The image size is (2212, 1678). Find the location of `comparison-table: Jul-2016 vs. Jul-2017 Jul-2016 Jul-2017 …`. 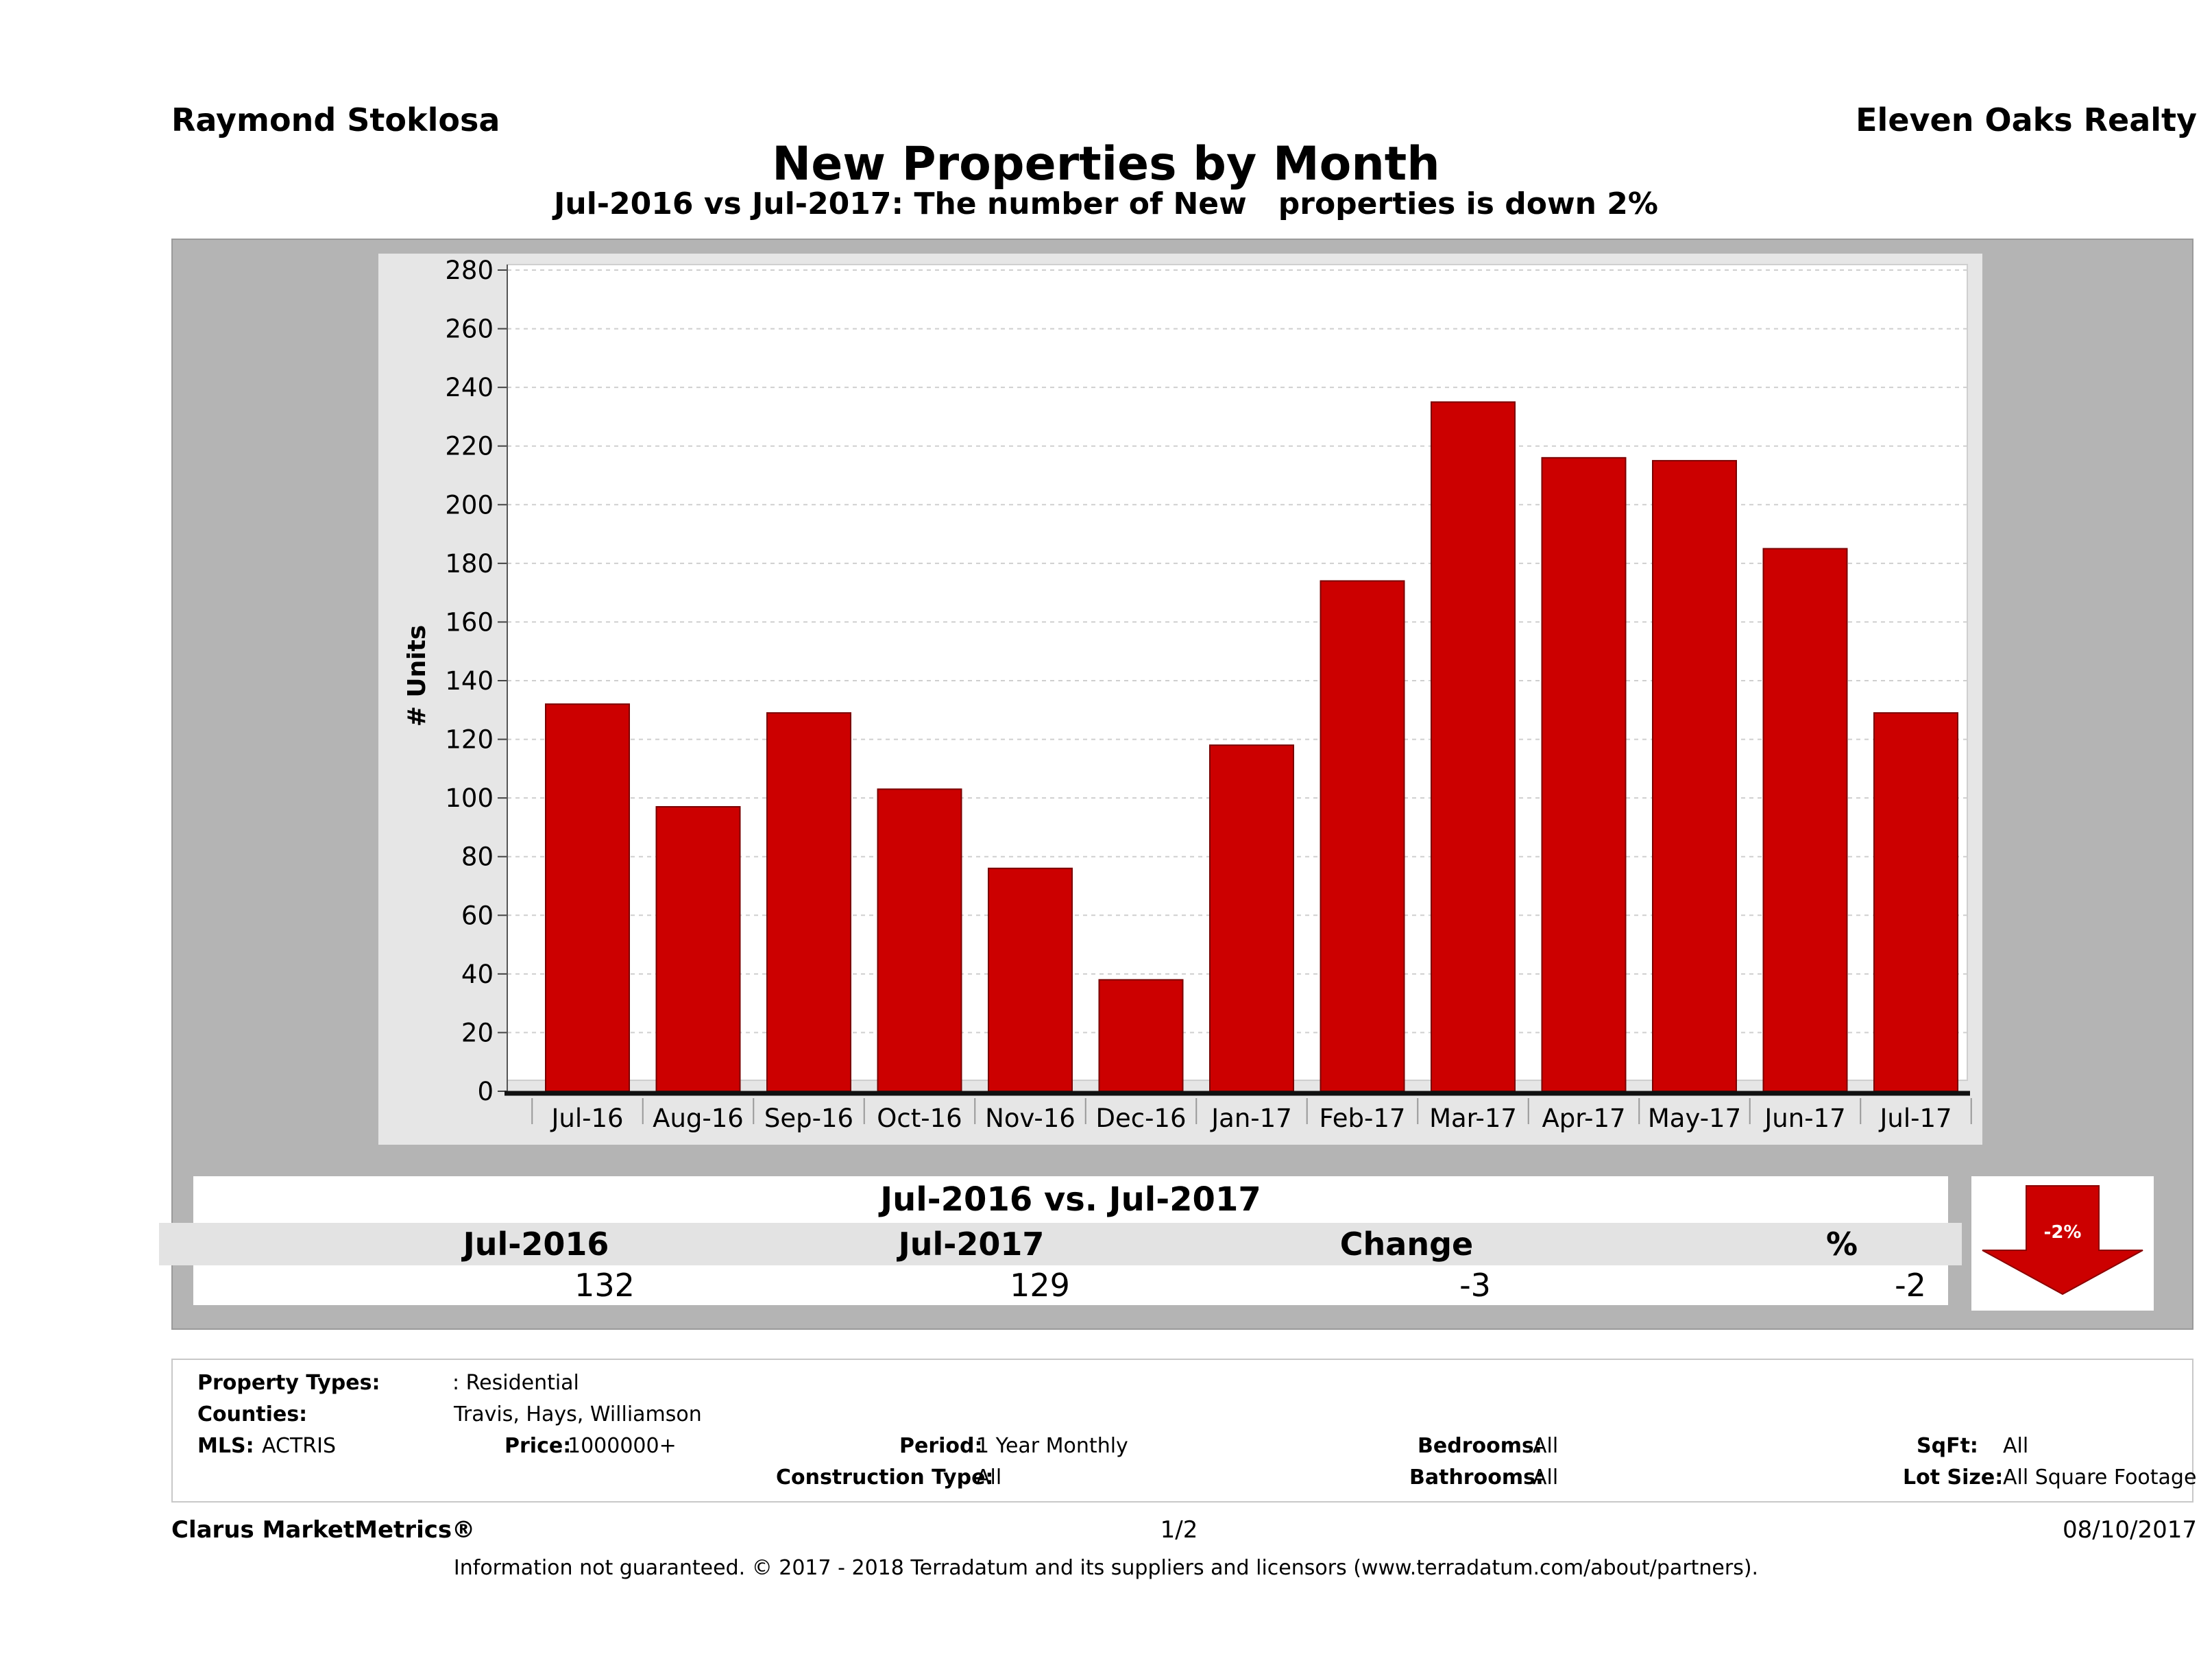

comparison-table: Jul-2016 vs. Jul-2017 Jul-2016 Jul-2017 … is located at coordinates (1060, 1243).